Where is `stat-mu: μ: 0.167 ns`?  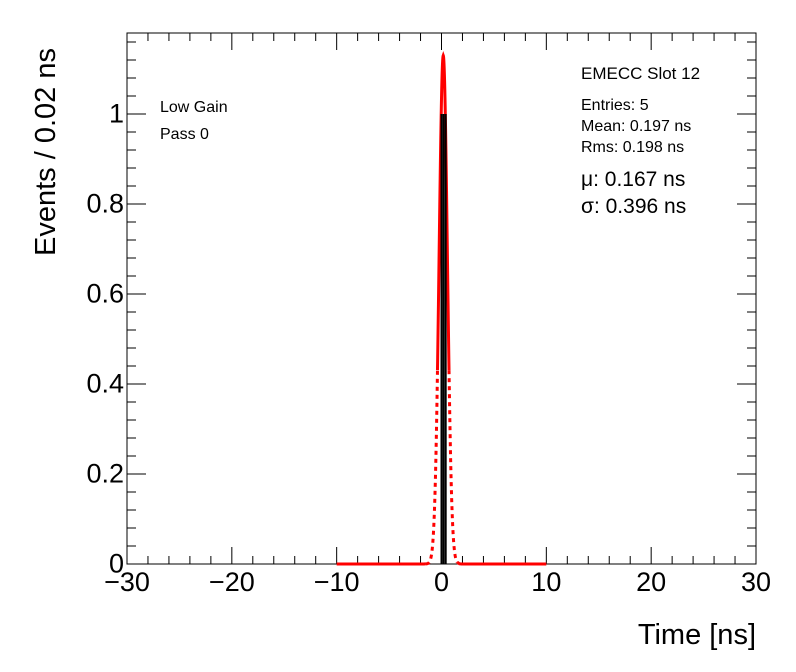
stat-mu: μ: 0.167 ns is located at coordinates (633, 179).